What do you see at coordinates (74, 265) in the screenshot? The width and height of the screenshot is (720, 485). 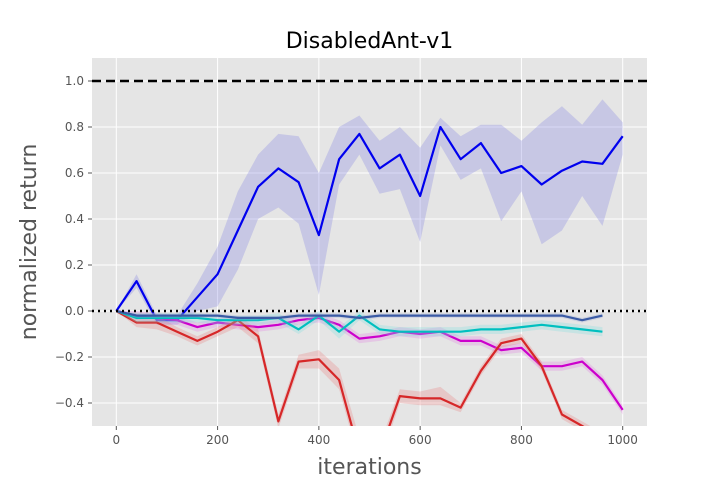 I see `y-tick-label: 0.2` at bounding box center [74, 265].